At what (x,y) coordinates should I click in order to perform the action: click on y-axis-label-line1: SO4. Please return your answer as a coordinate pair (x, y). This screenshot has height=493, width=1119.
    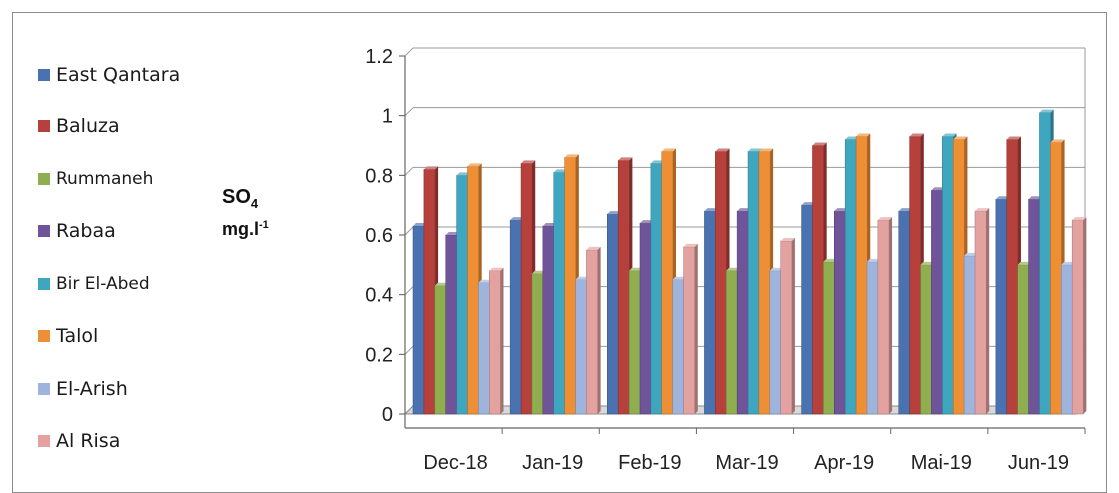
    Looking at the image, I should click on (240, 198).